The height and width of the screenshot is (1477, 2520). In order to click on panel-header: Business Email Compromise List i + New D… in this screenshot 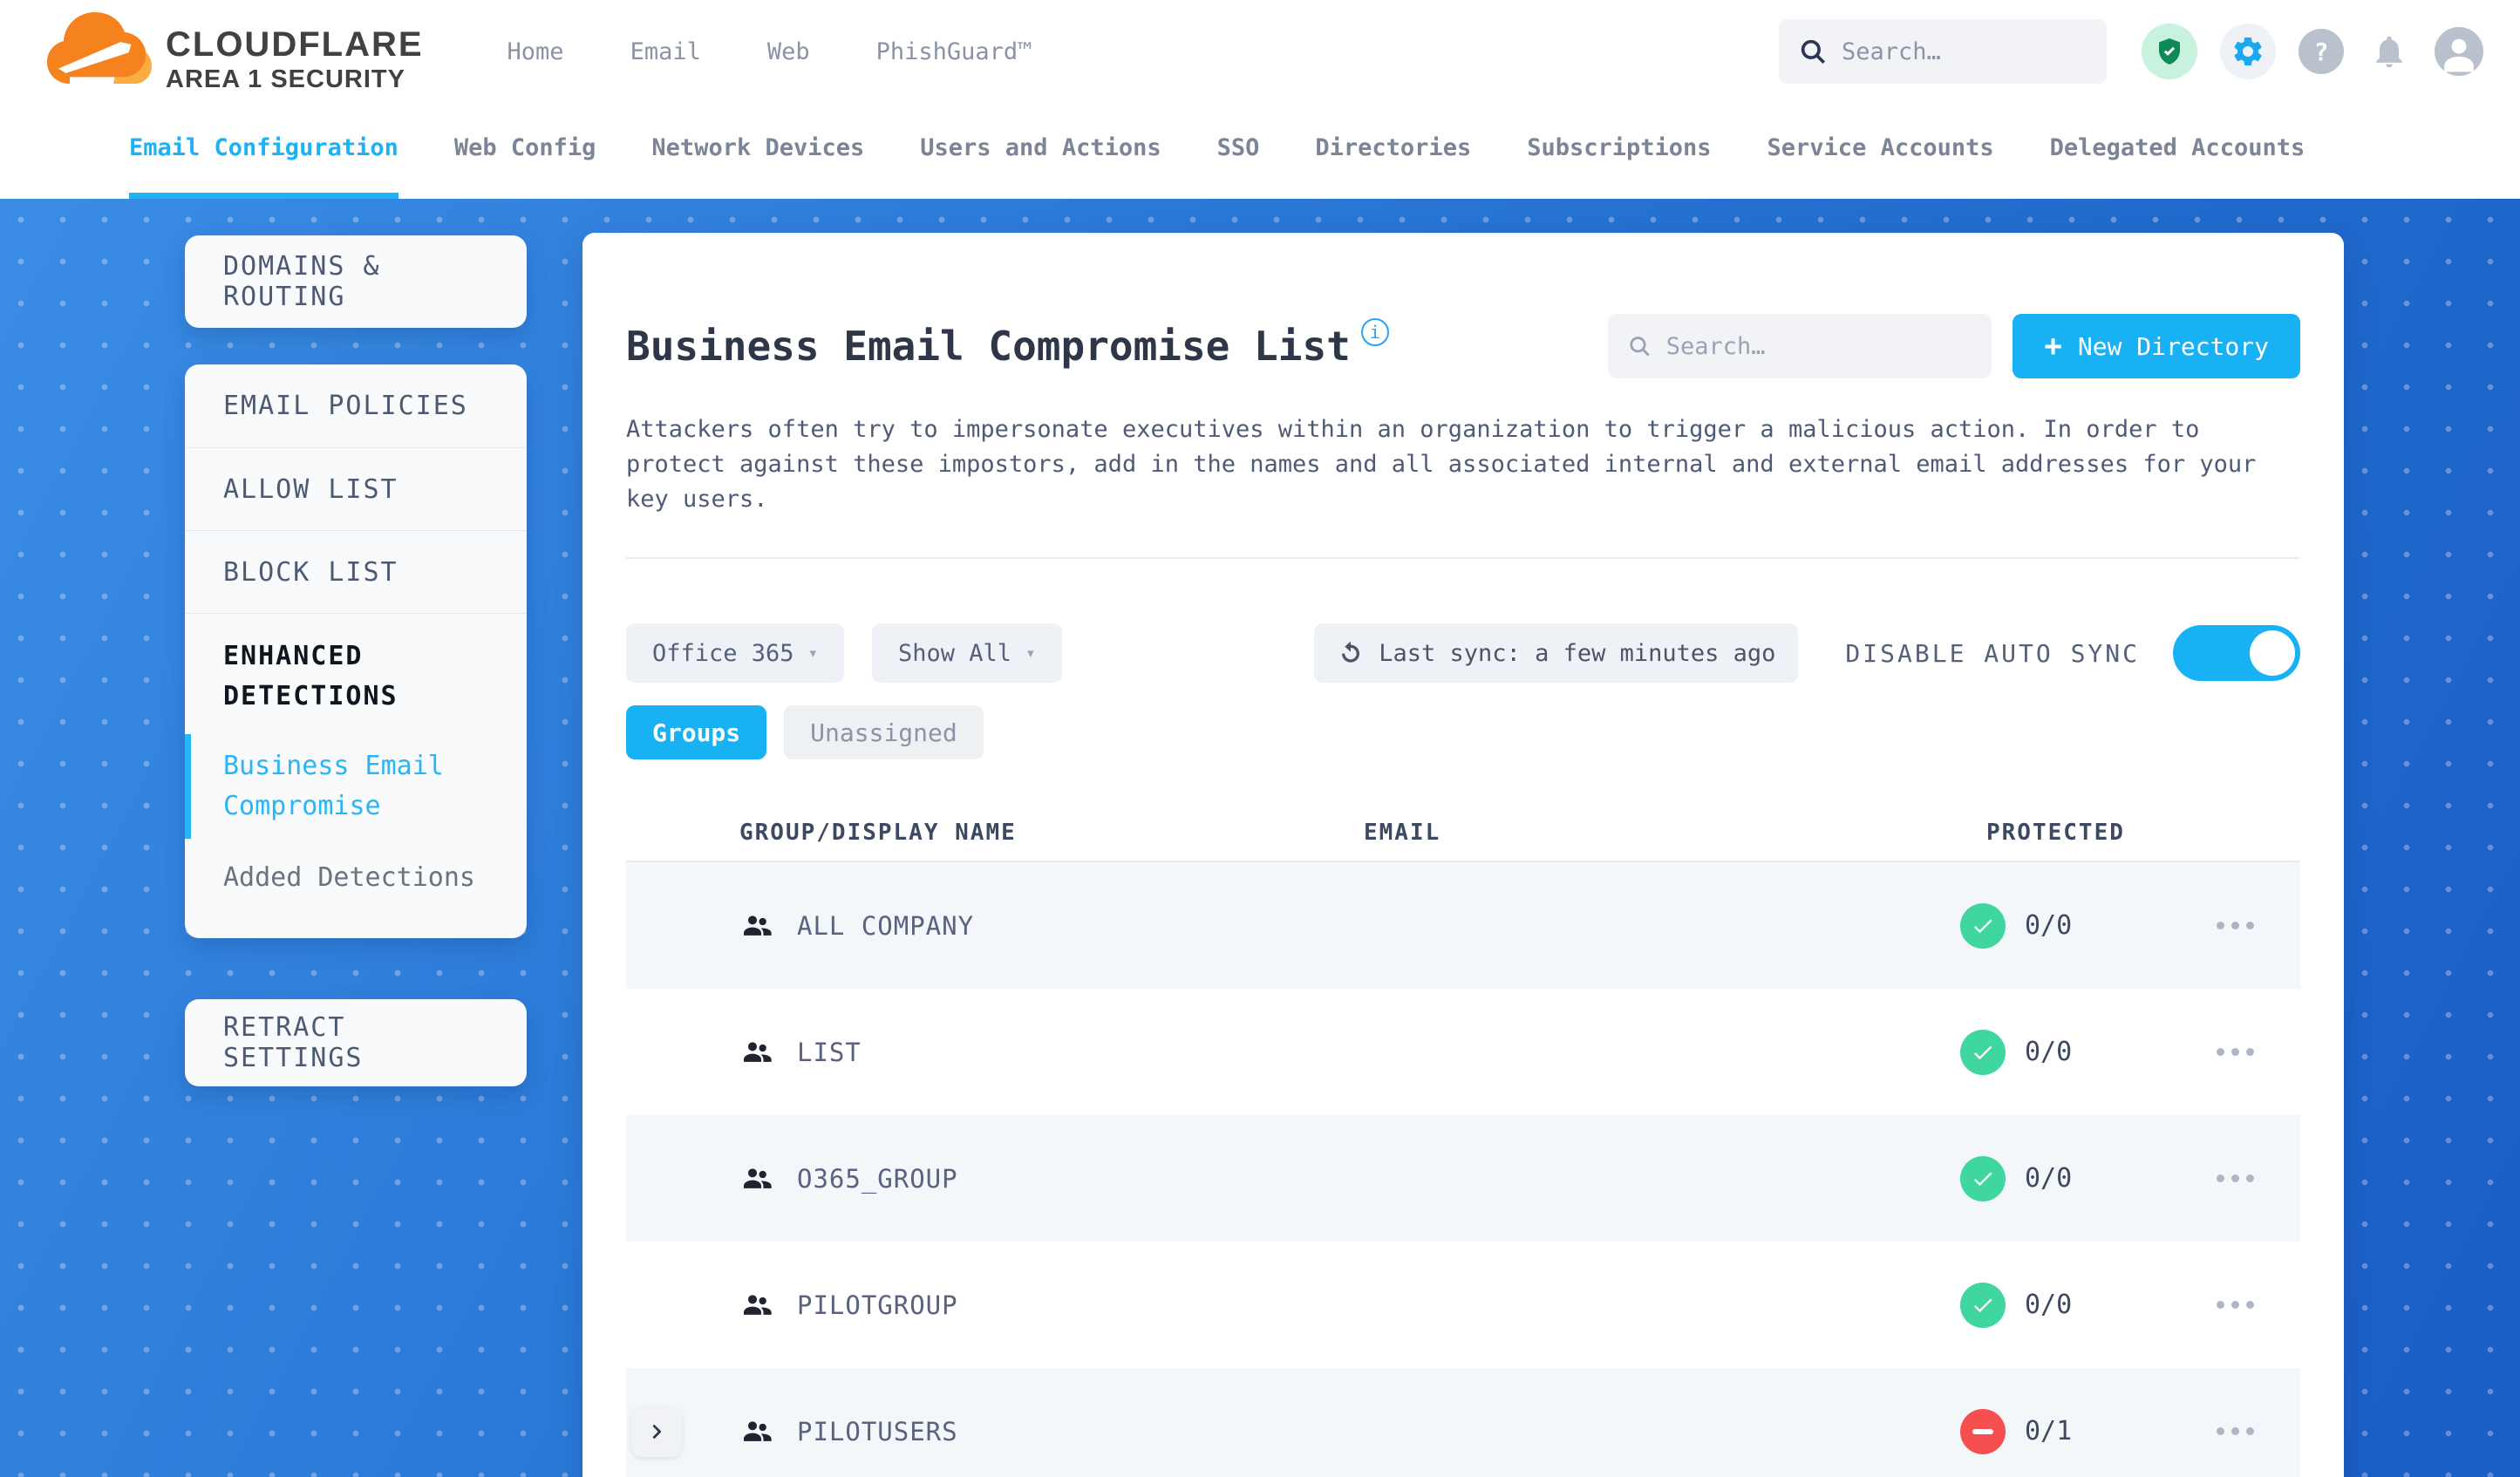, I will do `click(1463, 346)`.